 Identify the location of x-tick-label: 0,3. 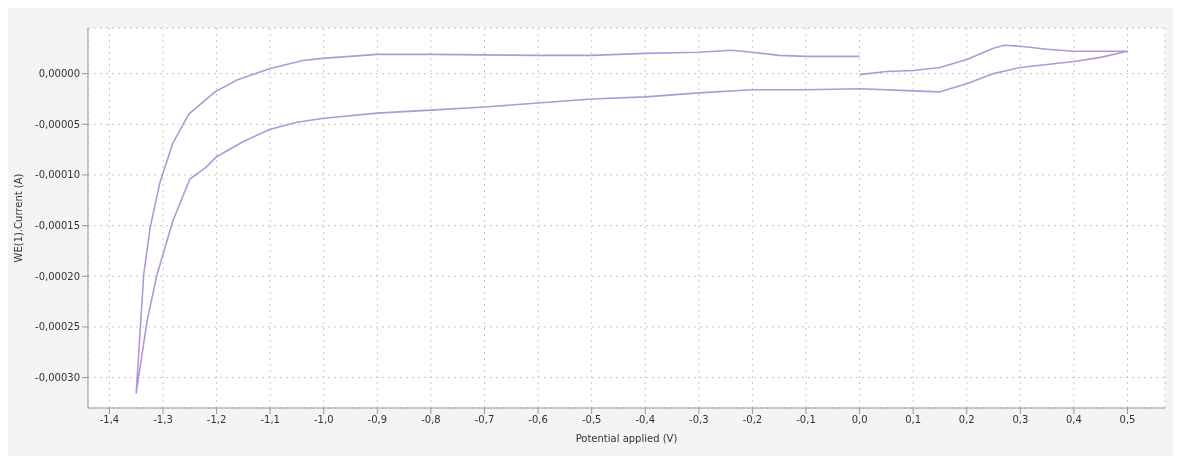
(1020, 420).